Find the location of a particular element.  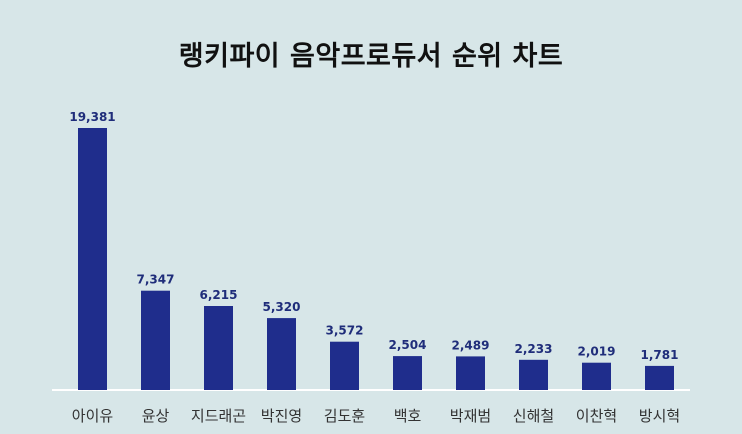

category-label-10: 방시혁 is located at coordinates (659, 416).